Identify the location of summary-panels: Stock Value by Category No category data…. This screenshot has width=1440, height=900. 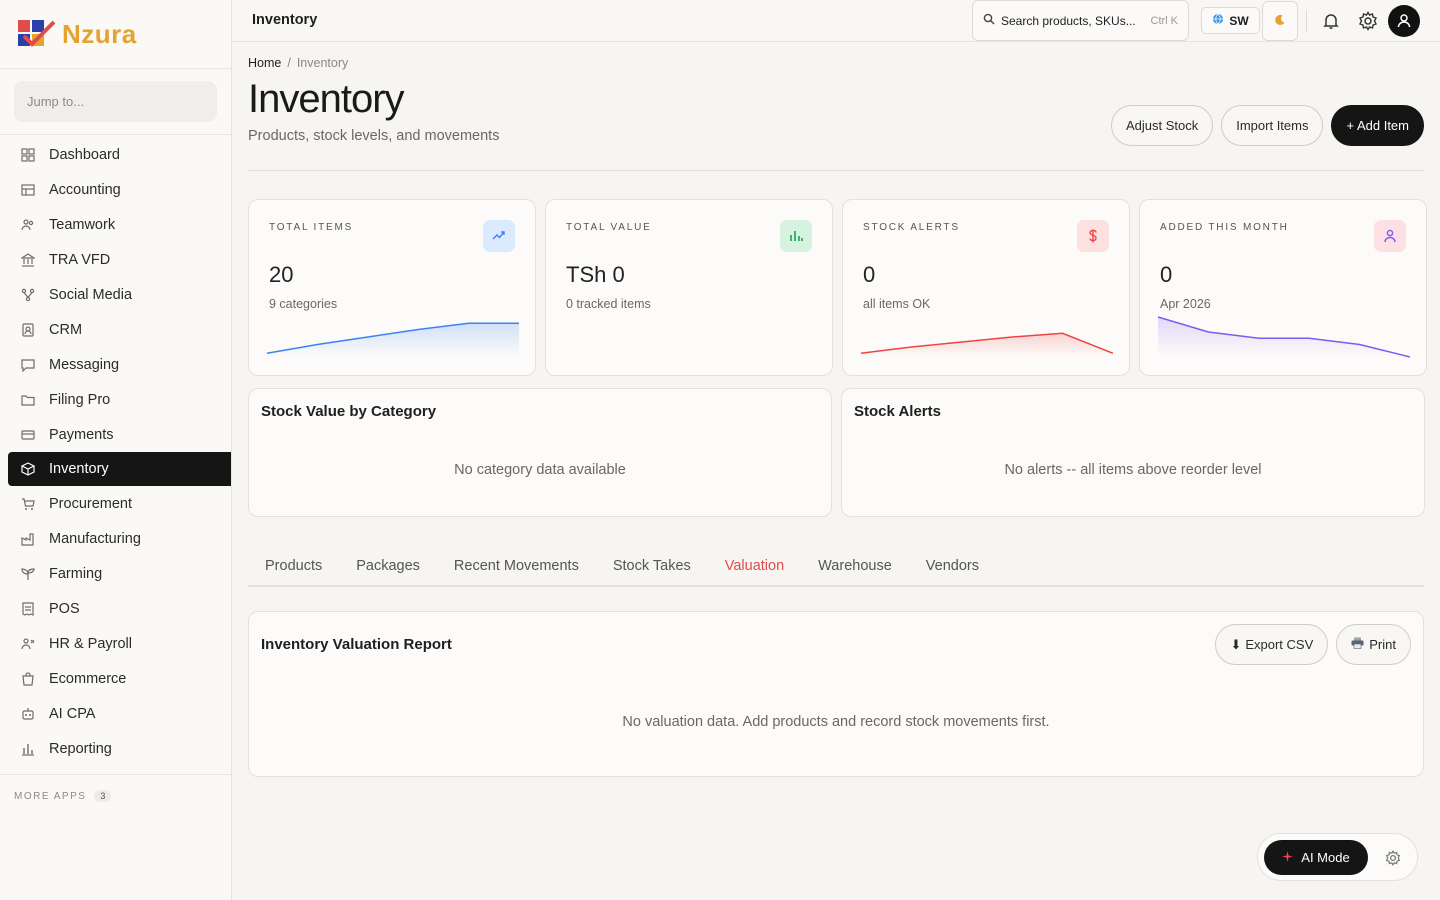
(836, 452).